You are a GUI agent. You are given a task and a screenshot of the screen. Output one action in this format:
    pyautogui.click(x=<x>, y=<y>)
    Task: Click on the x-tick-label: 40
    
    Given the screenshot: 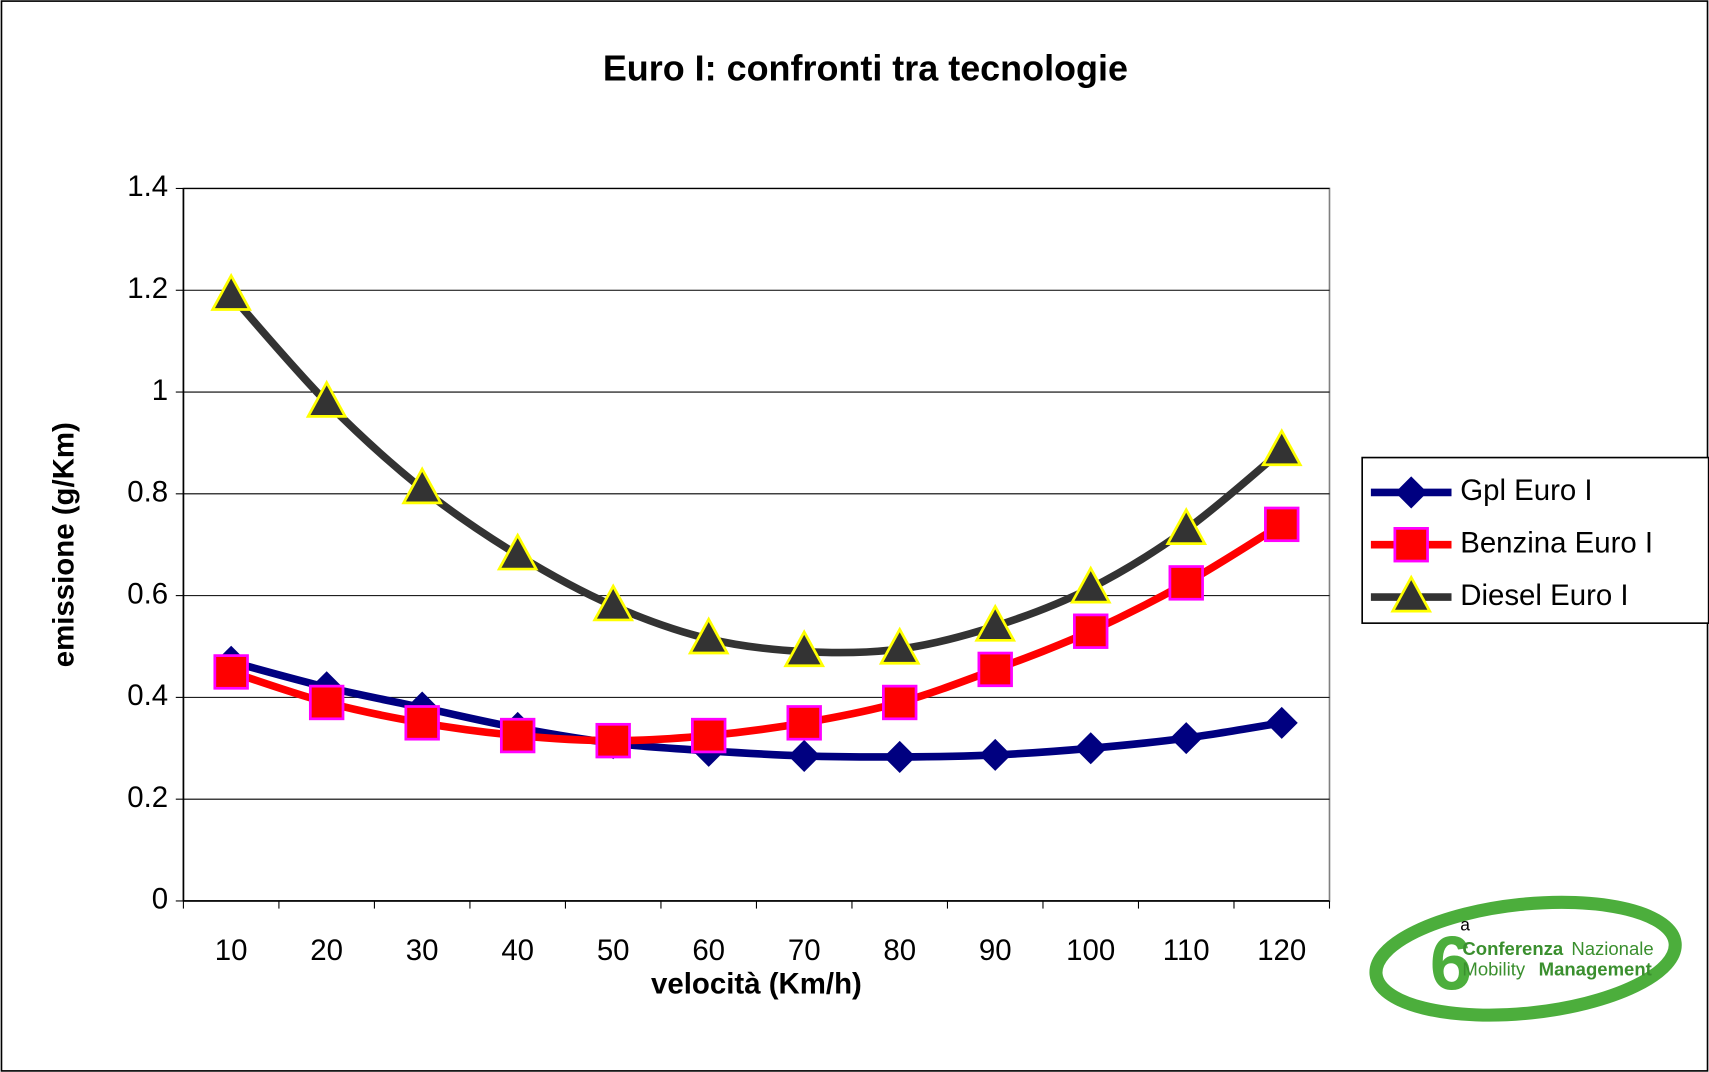 What is the action you would take?
    pyautogui.click(x=517, y=950)
    